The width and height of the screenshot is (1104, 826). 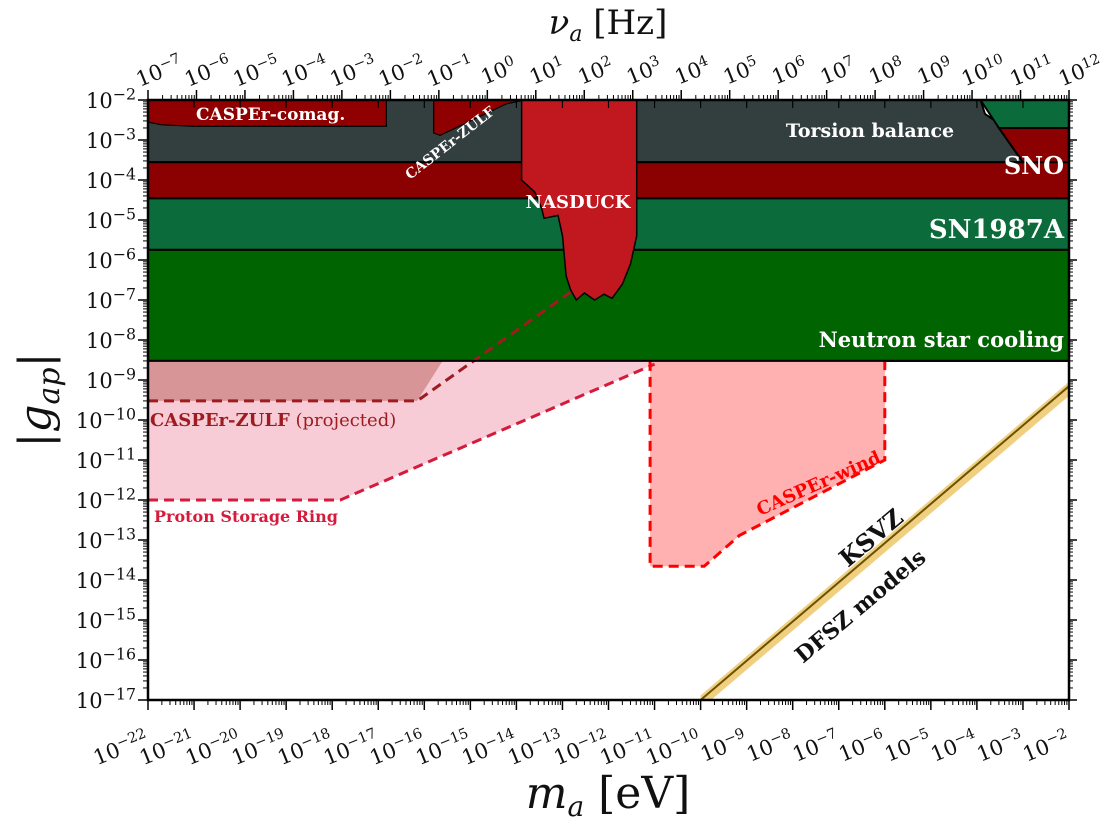 I want to click on x-tick-label: 10⁻⁷, so click(x=816, y=746).